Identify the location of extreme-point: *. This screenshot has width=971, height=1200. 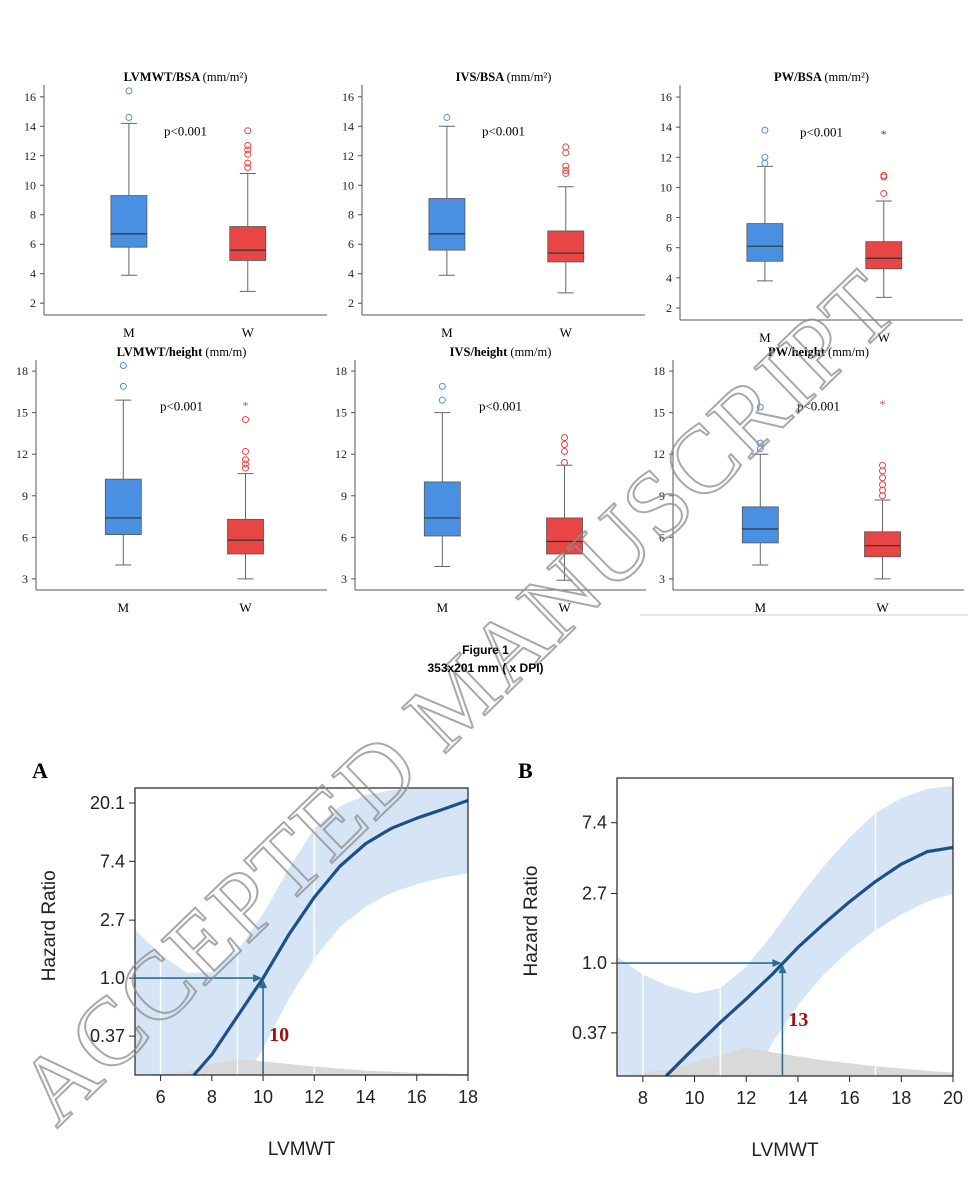
(883, 404).